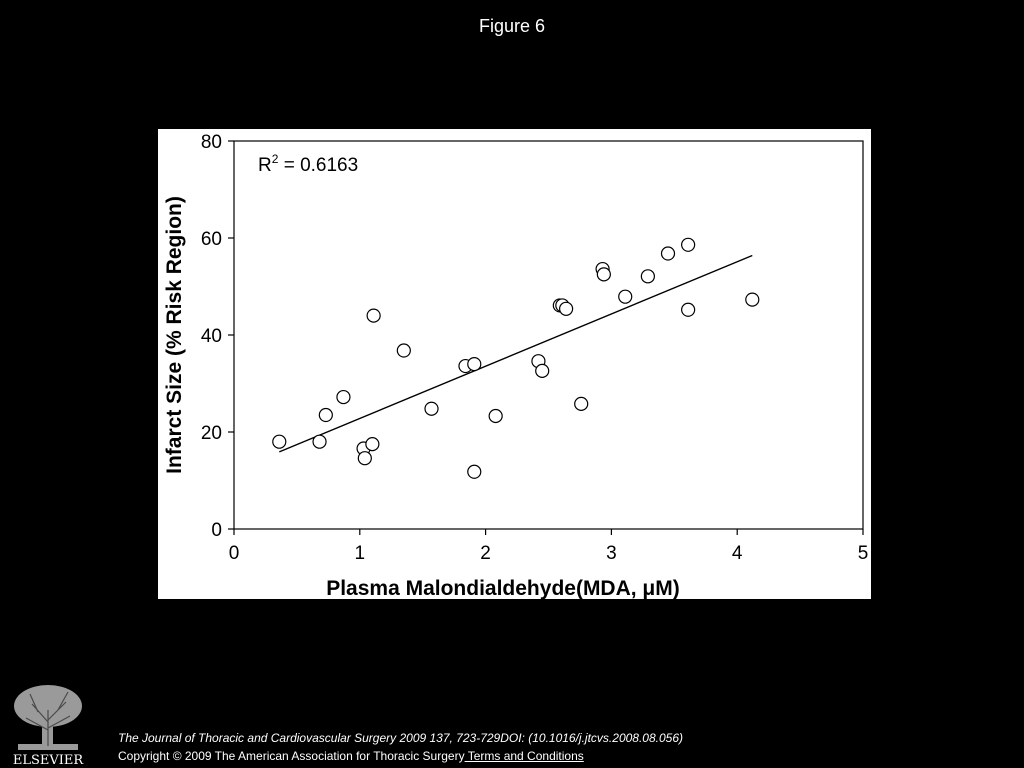 The width and height of the screenshot is (1024, 768). I want to click on x-tick-label: 0, so click(234, 553).